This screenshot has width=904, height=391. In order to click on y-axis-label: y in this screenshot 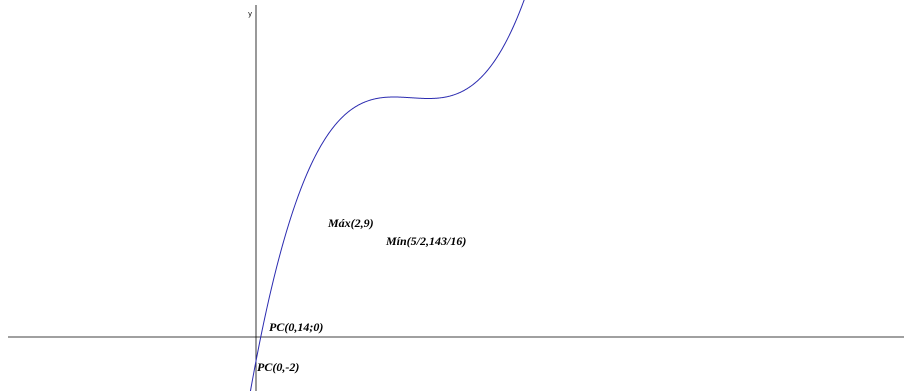, I will do `click(250, 14)`.